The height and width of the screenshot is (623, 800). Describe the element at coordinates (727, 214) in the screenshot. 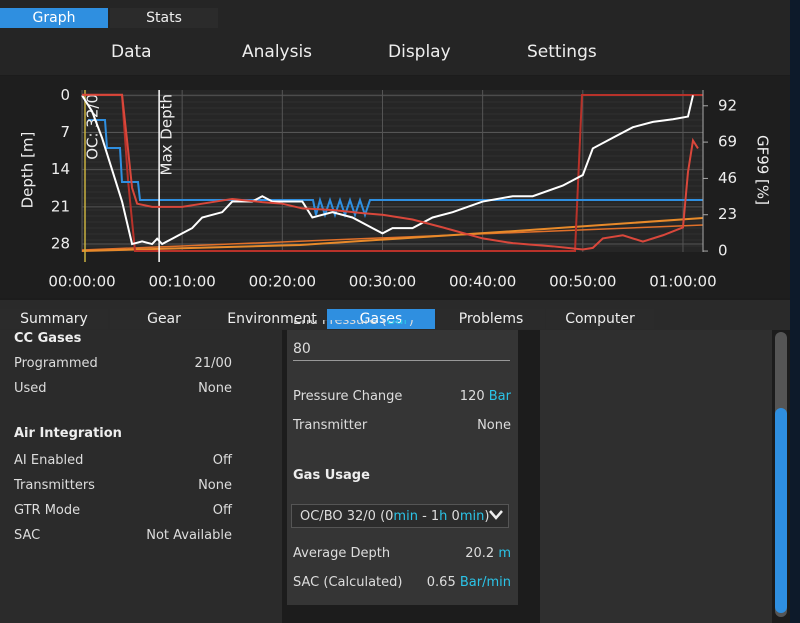

I see `y2-tick-label: 23` at that location.